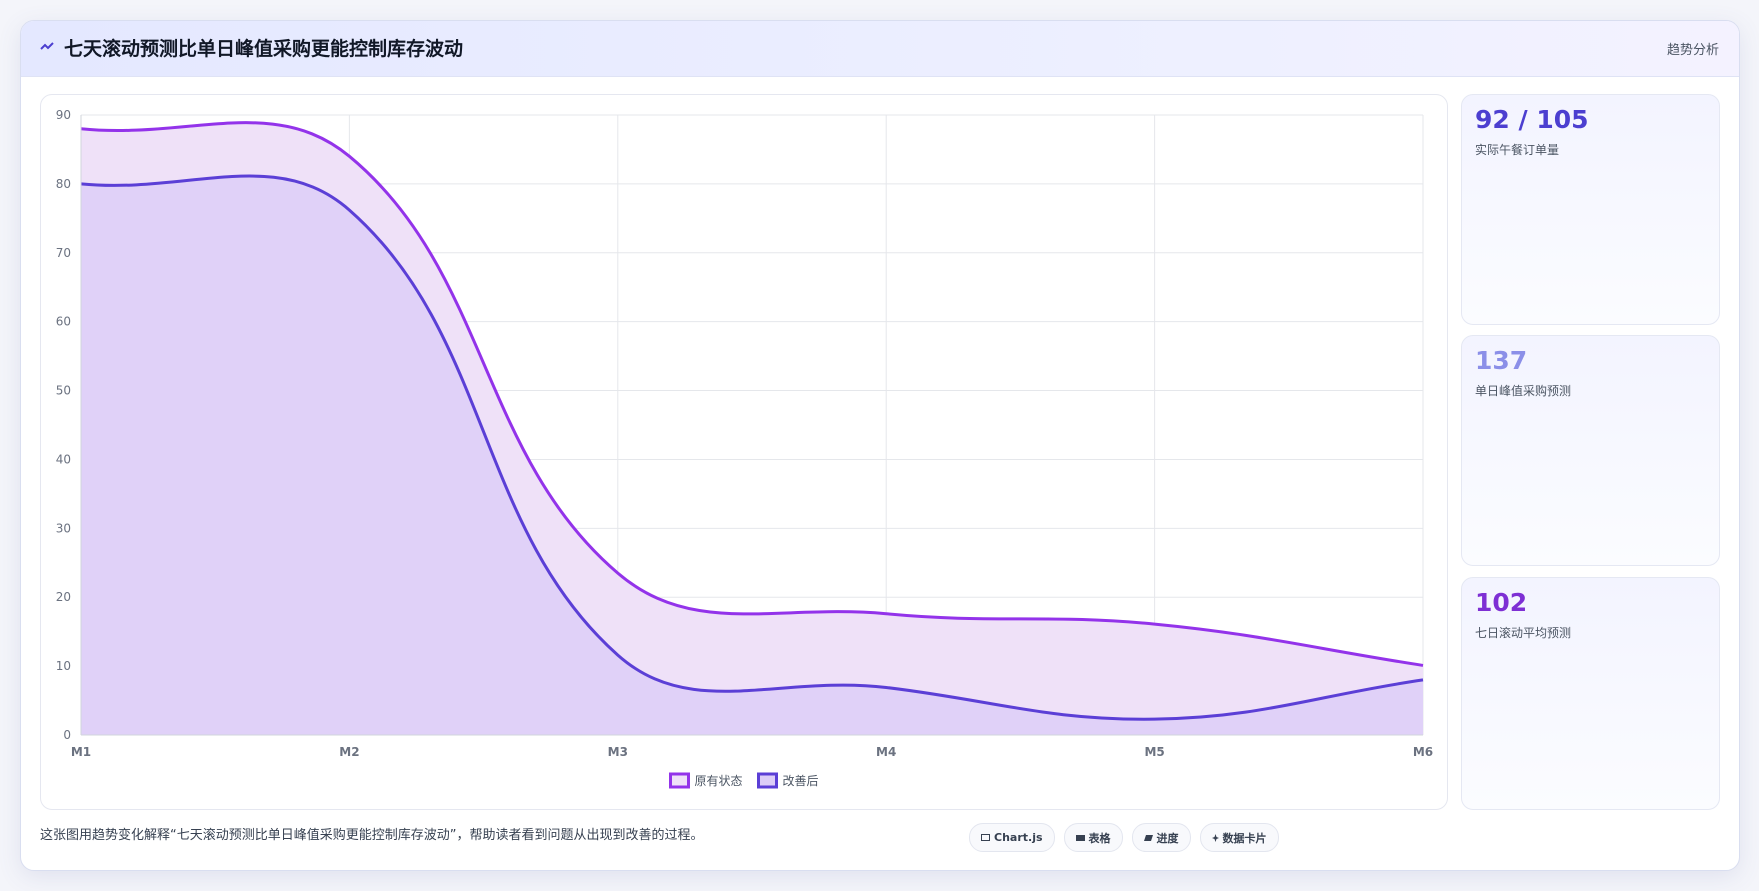 The image size is (1759, 891). I want to click on chip: 数据卡片, so click(1239, 837).